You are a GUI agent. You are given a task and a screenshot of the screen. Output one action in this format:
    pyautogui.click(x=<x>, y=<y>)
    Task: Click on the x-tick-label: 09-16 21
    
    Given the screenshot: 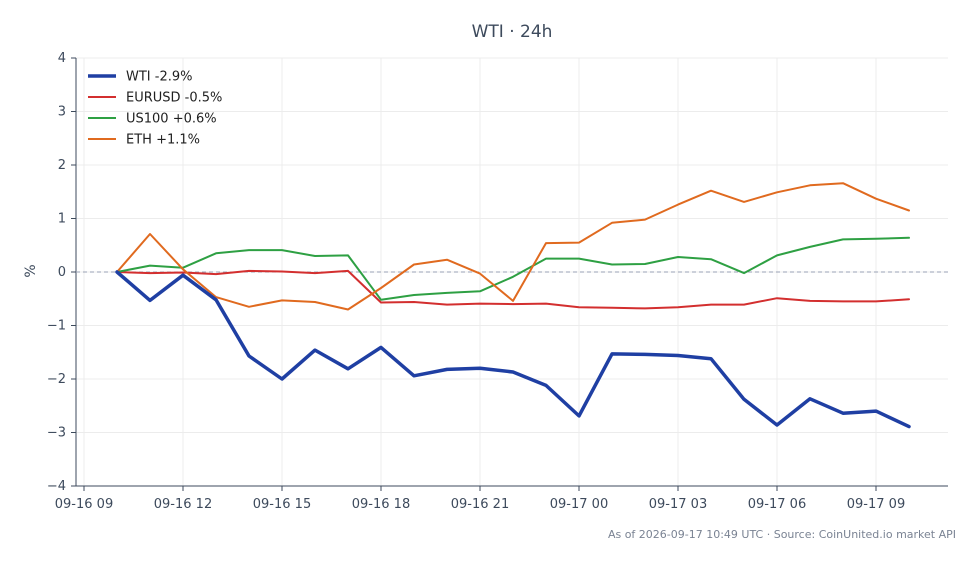 What is the action you would take?
    pyautogui.click(x=480, y=504)
    